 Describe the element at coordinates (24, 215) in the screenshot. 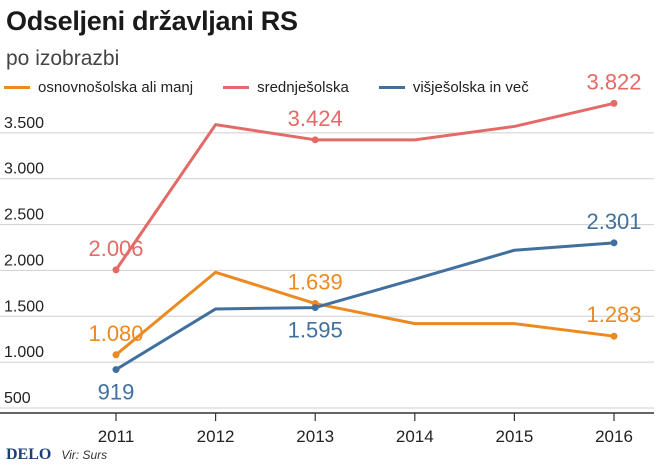

I see `y-tick-label: 2.500` at that location.